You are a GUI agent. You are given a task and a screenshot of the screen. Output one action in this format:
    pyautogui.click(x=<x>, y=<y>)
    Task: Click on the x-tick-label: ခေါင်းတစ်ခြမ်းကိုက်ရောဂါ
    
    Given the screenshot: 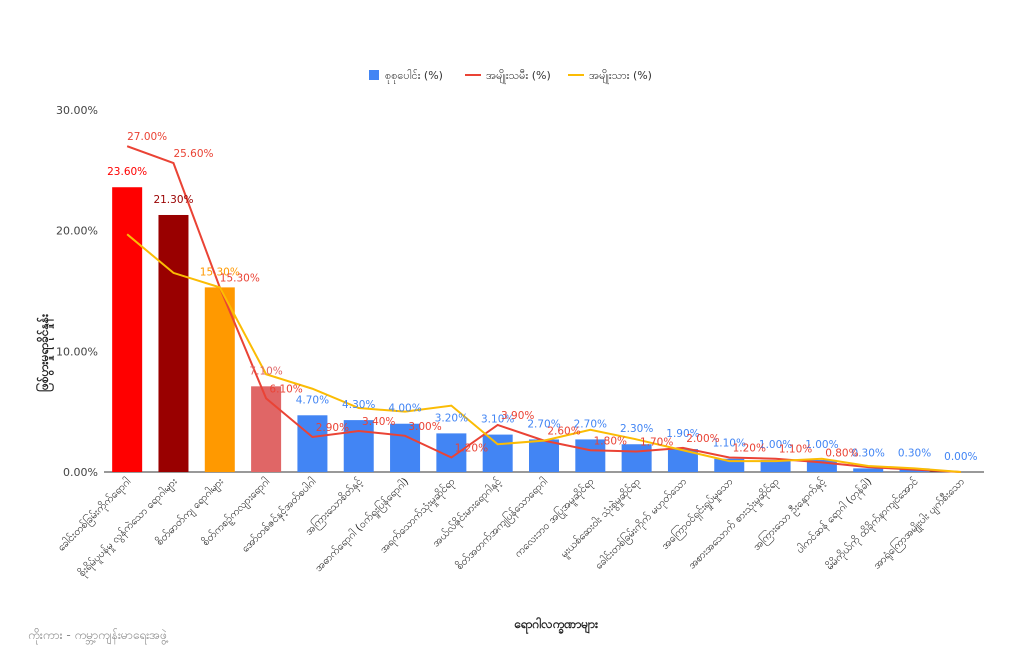 What is the action you would take?
    pyautogui.click(x=94, y=514)
    